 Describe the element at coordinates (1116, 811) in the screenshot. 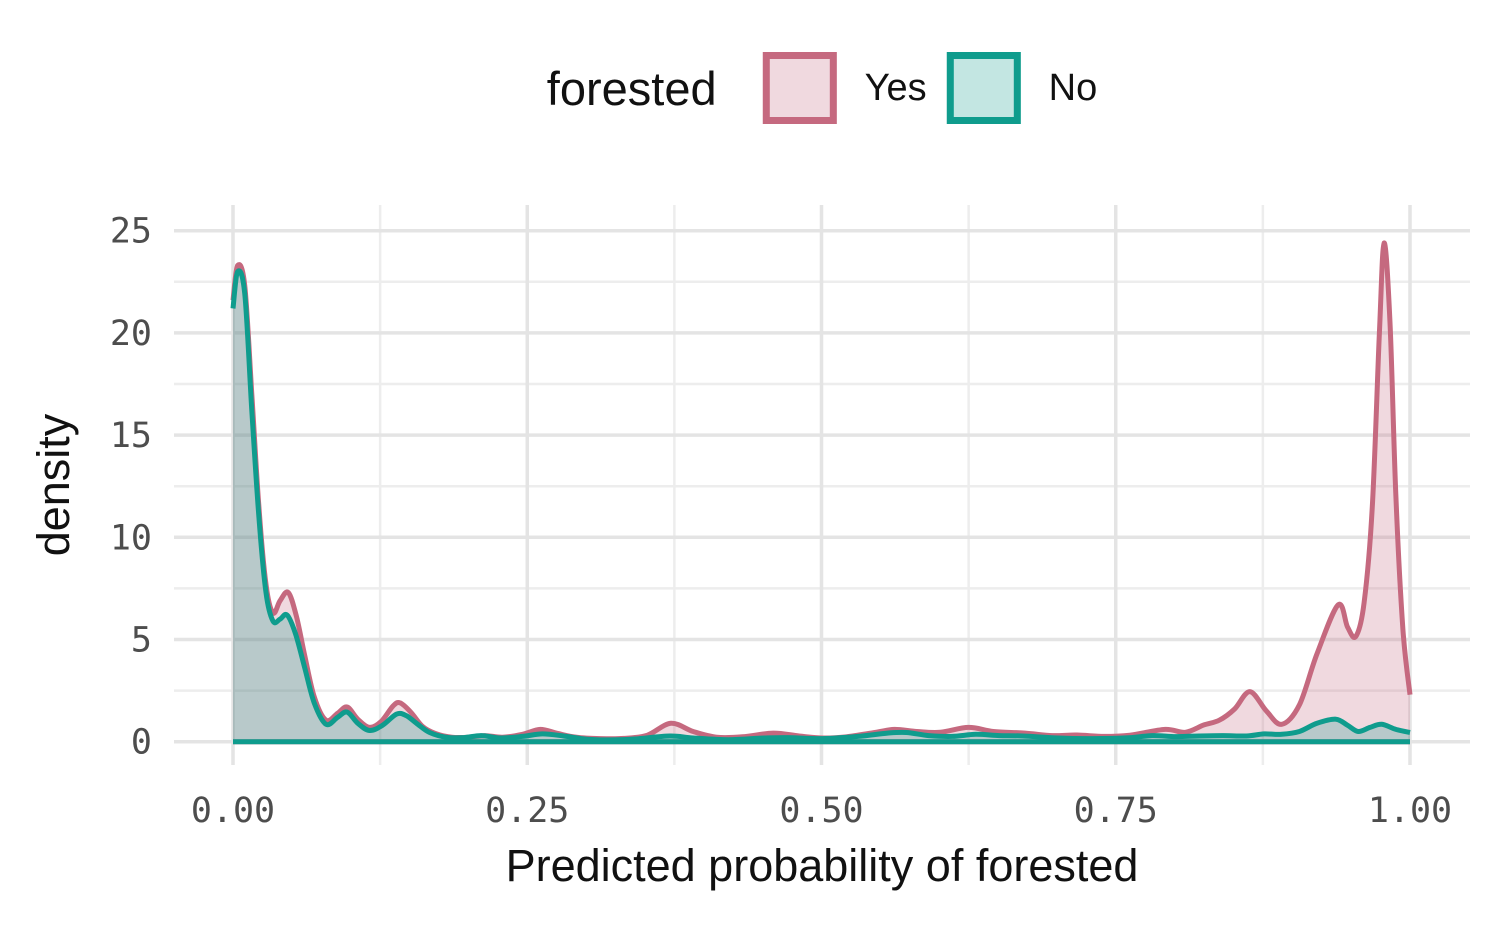

I see `x-tick-label: 0.75` at that location.